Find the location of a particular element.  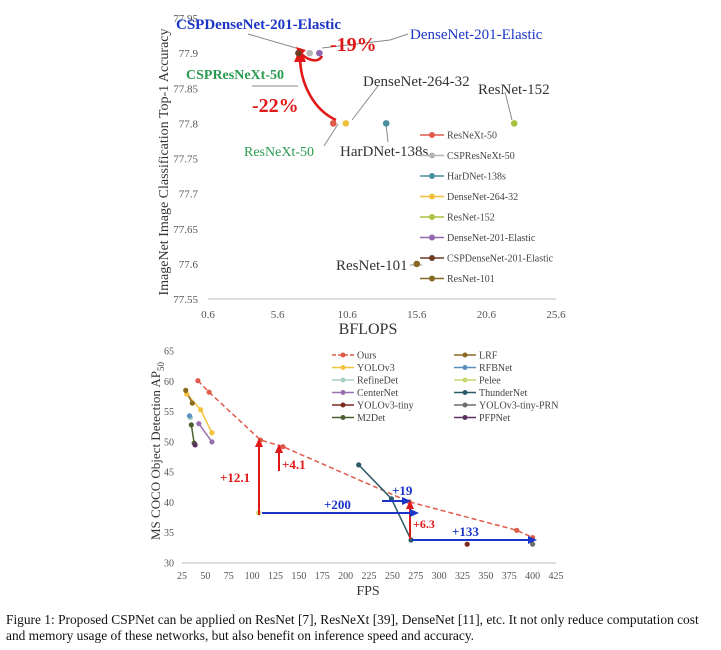

label-plus-12-1: +12.1 is located at coordinates (235, 477).